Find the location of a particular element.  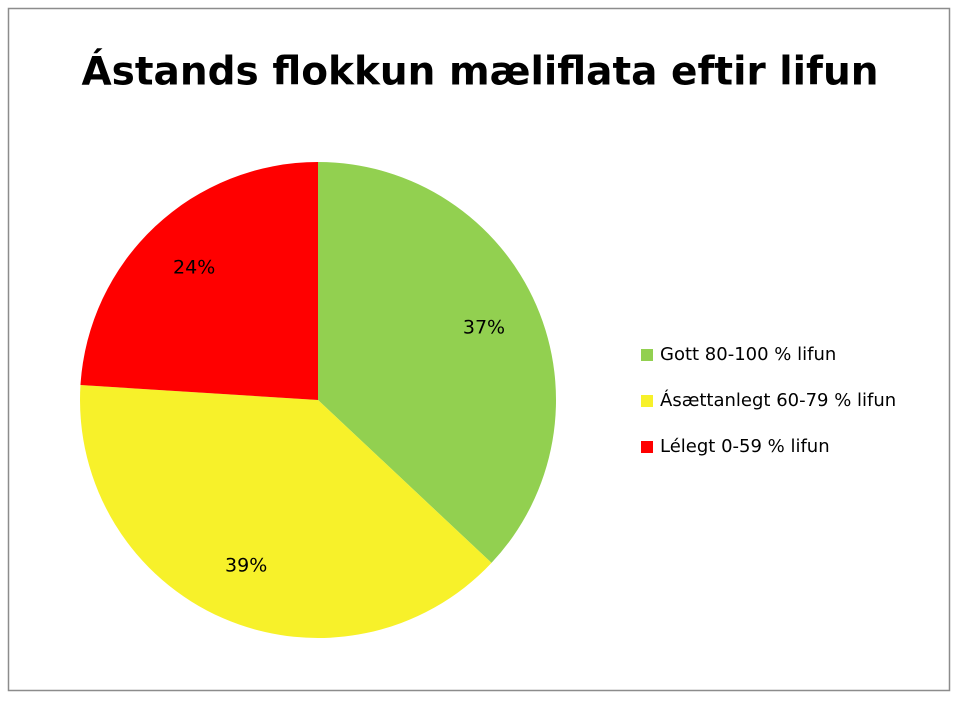

legend-label: Ásættanlegt 60-79 % lifun is located at coordinates (778, 400).